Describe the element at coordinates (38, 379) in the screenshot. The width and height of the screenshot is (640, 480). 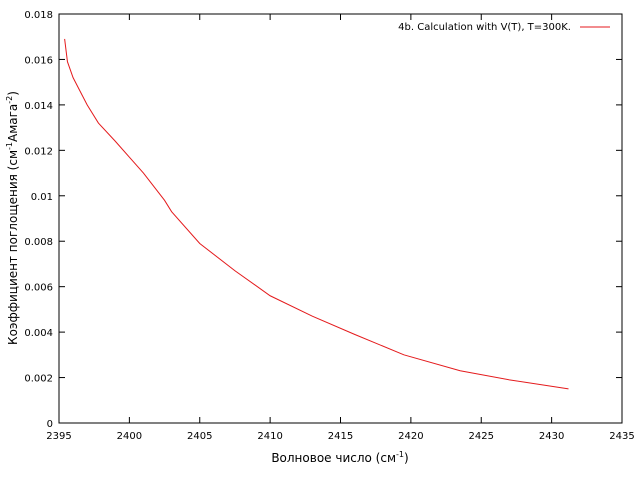
I see `y-tick-label: 0.002` at that location.